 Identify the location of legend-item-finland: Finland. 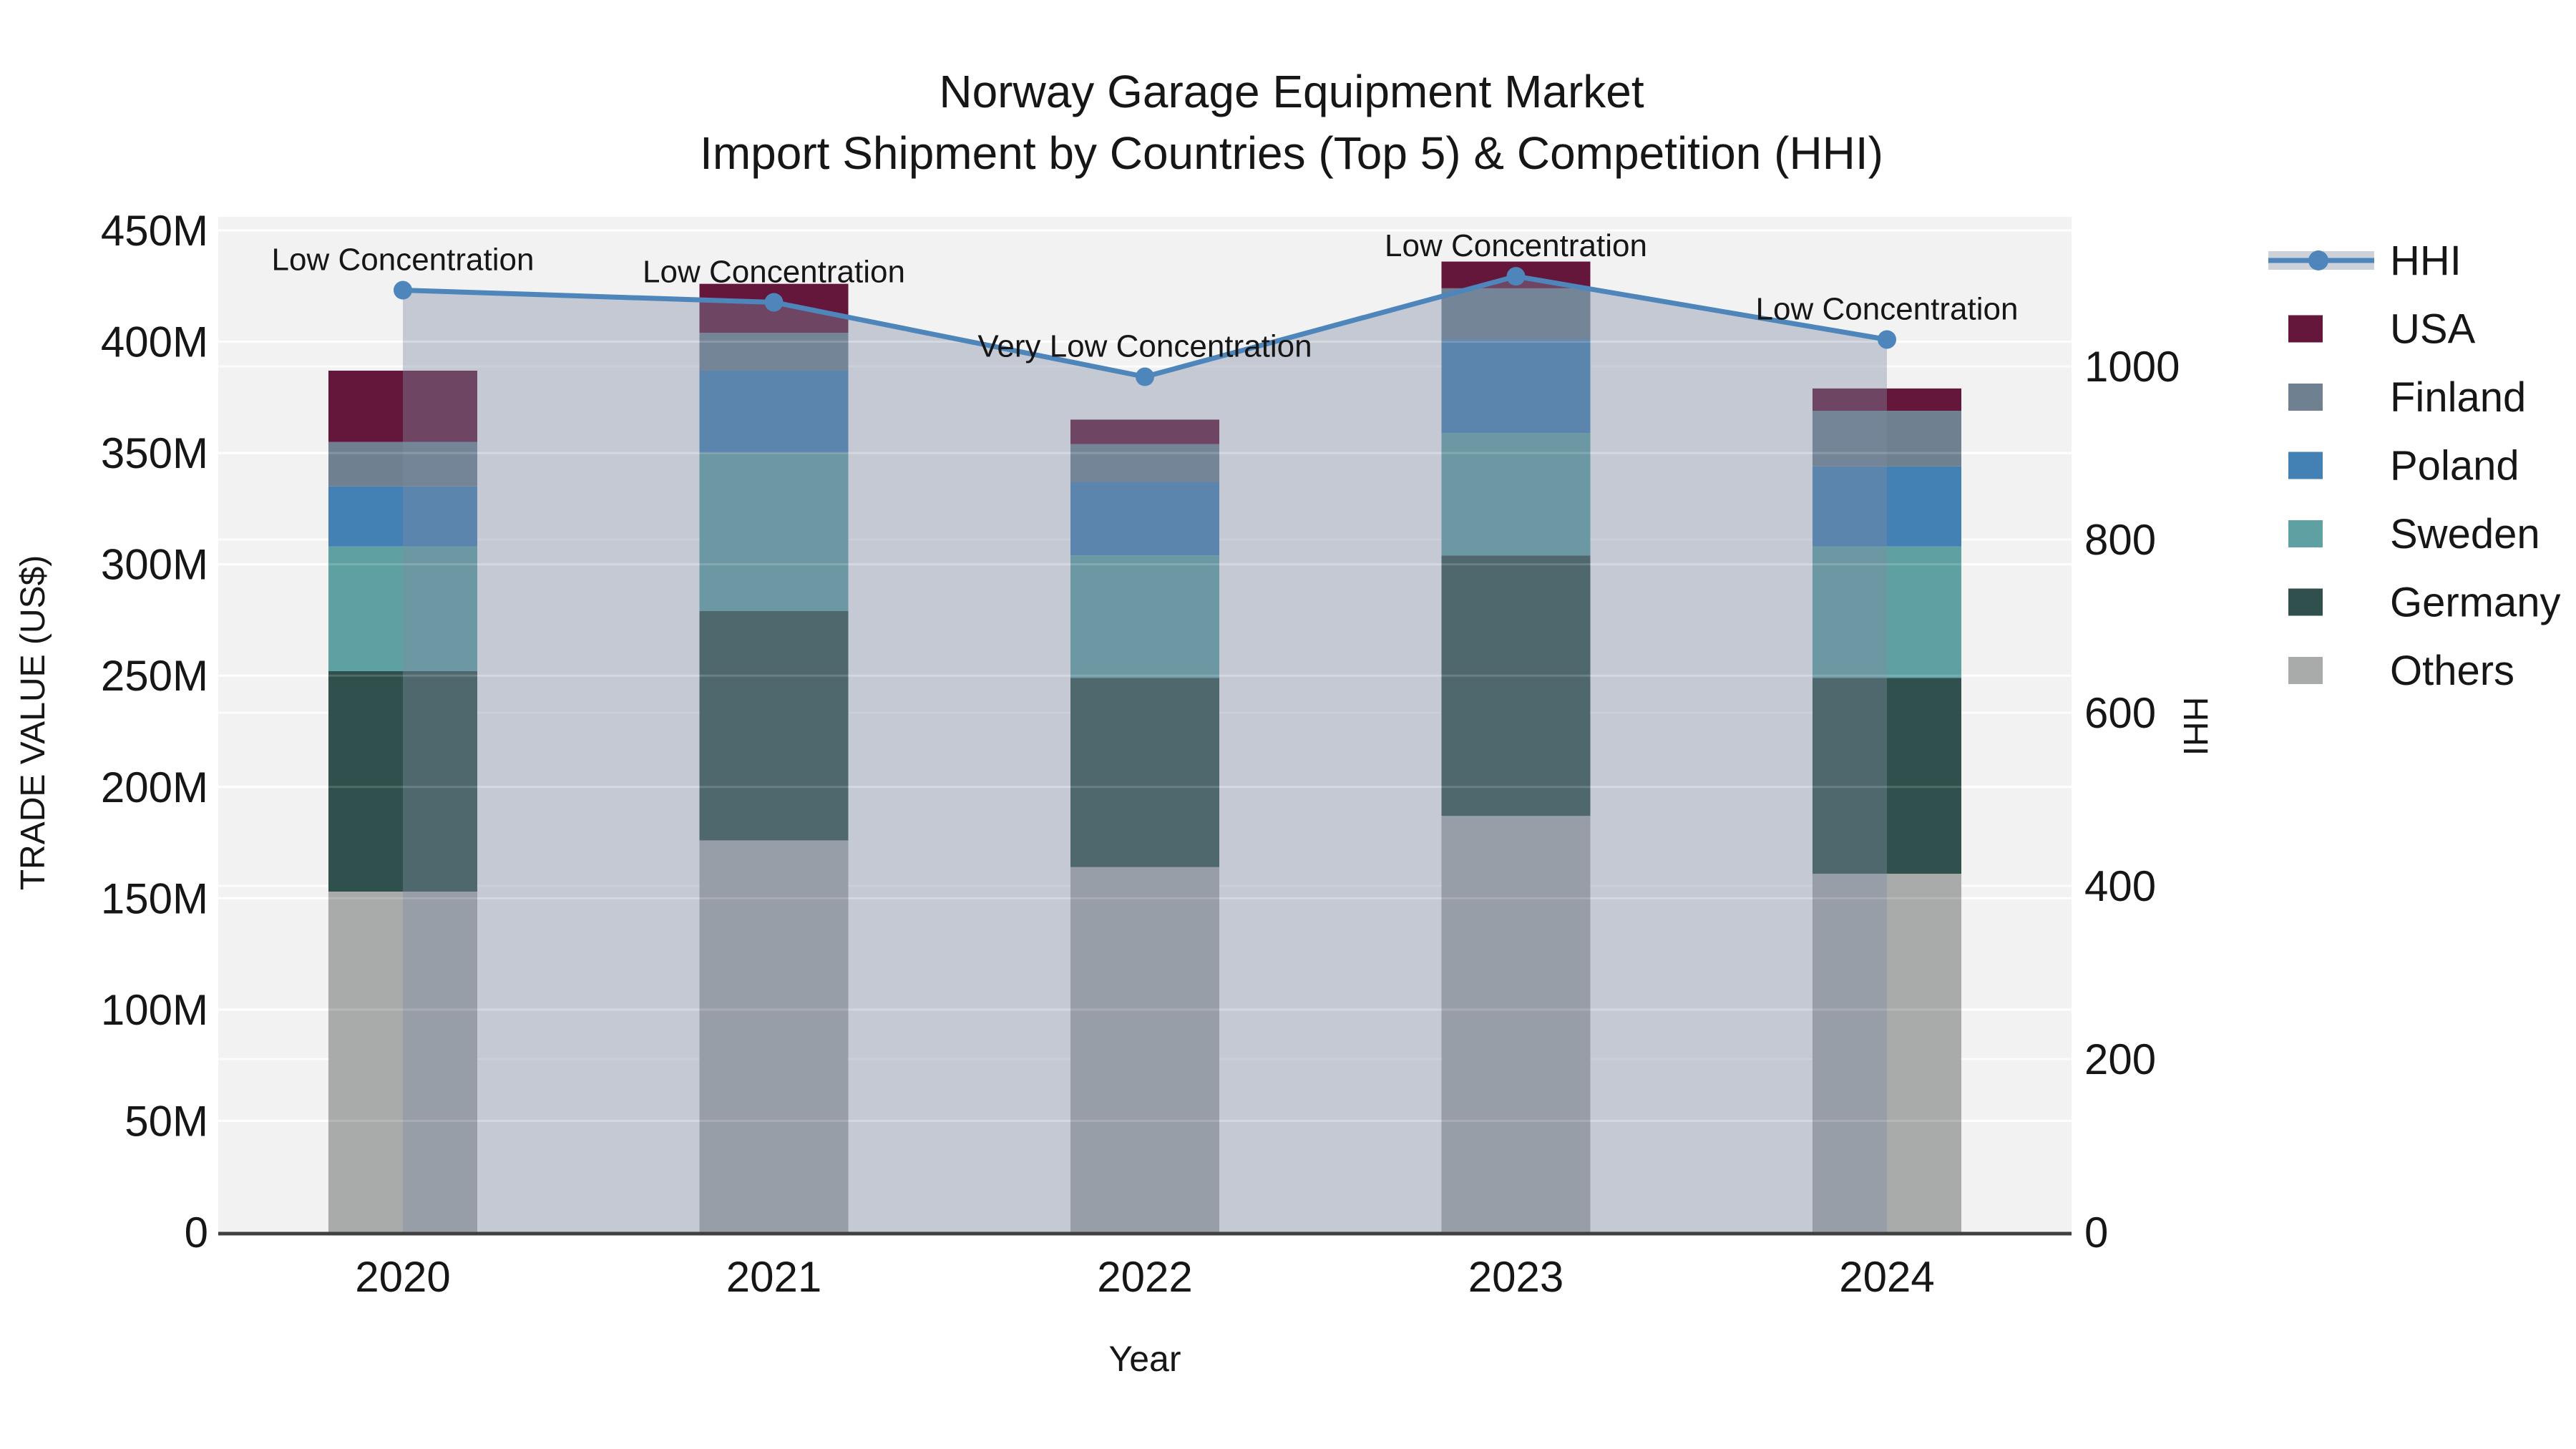
(2407, 397).